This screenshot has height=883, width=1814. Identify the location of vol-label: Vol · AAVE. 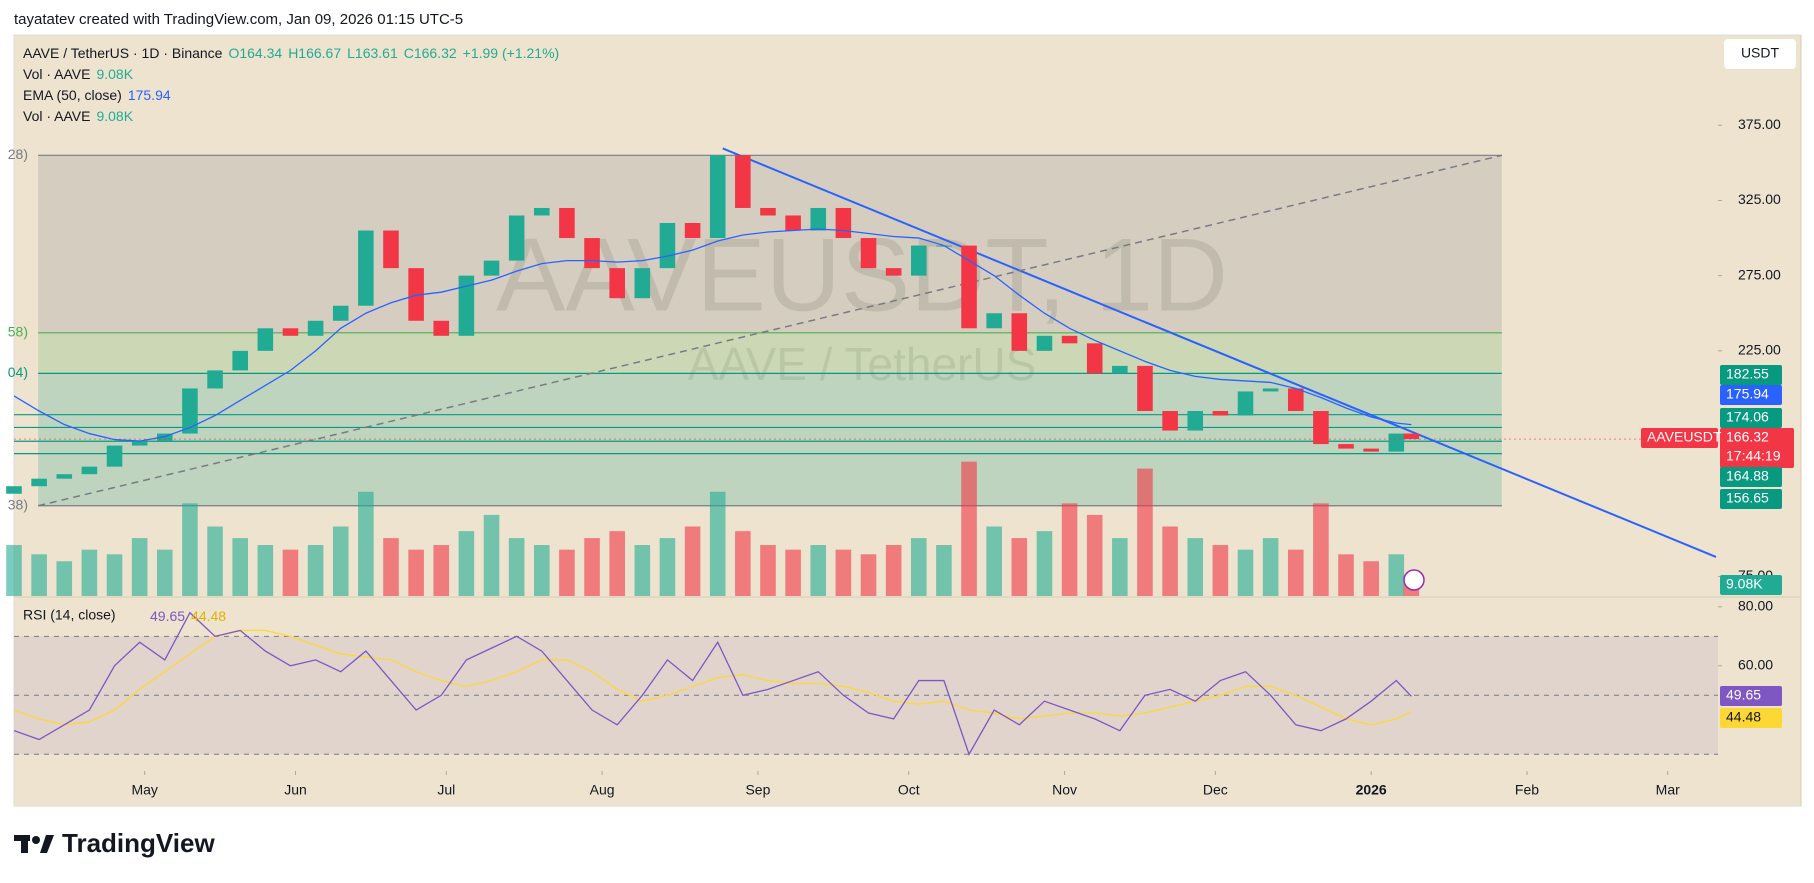
(57, 74).